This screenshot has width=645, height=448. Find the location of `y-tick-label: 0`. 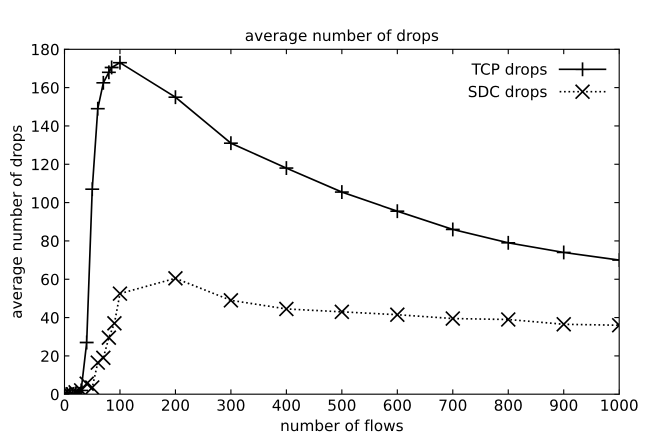

y-tick-label: 0 is located at coordinates (54, 394).